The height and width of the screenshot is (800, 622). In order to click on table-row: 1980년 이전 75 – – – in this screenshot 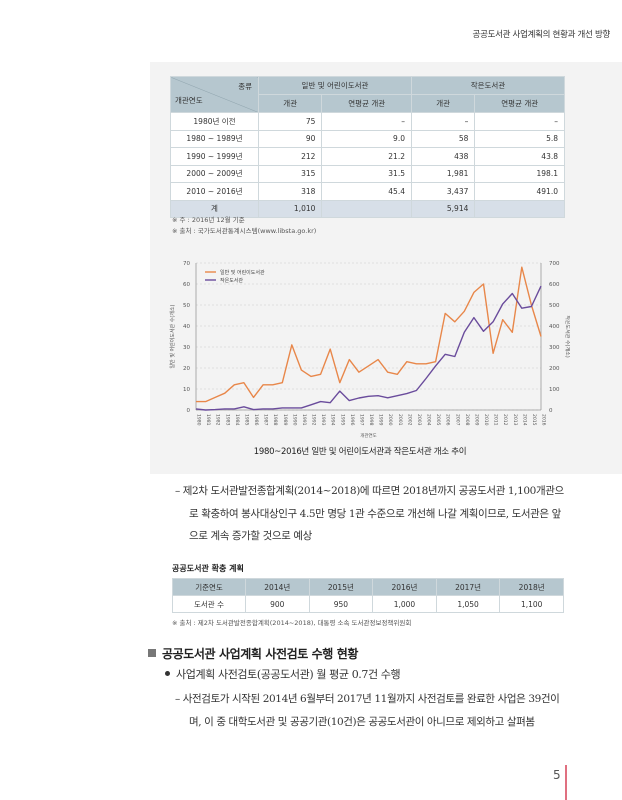, I will do `click(367, 121)`.